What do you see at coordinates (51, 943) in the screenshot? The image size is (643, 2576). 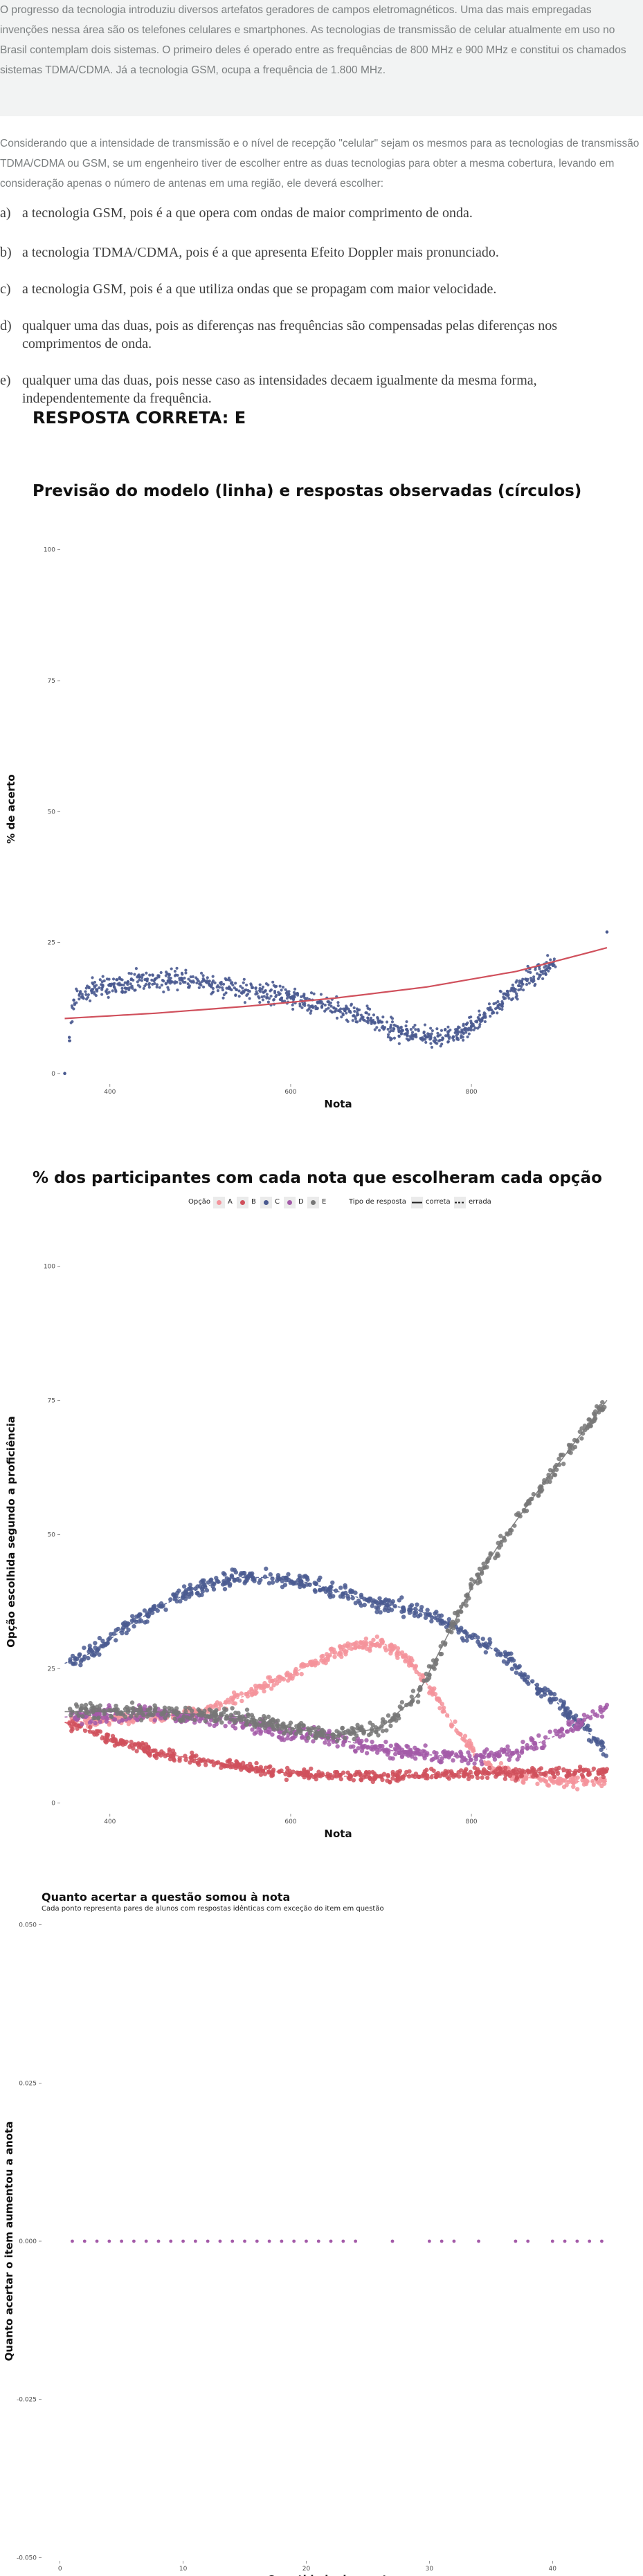 I see `y-tick-label: 25` at bounding box center [51, 943].